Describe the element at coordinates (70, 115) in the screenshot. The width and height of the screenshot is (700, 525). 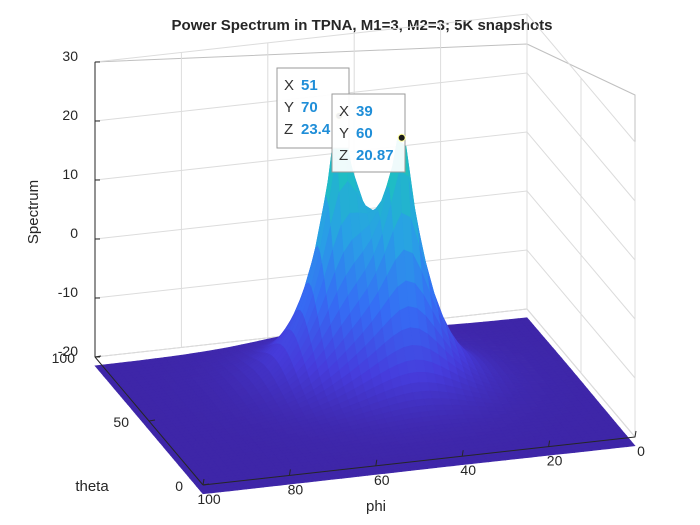
I see `z-tick-label: 20` at that location.